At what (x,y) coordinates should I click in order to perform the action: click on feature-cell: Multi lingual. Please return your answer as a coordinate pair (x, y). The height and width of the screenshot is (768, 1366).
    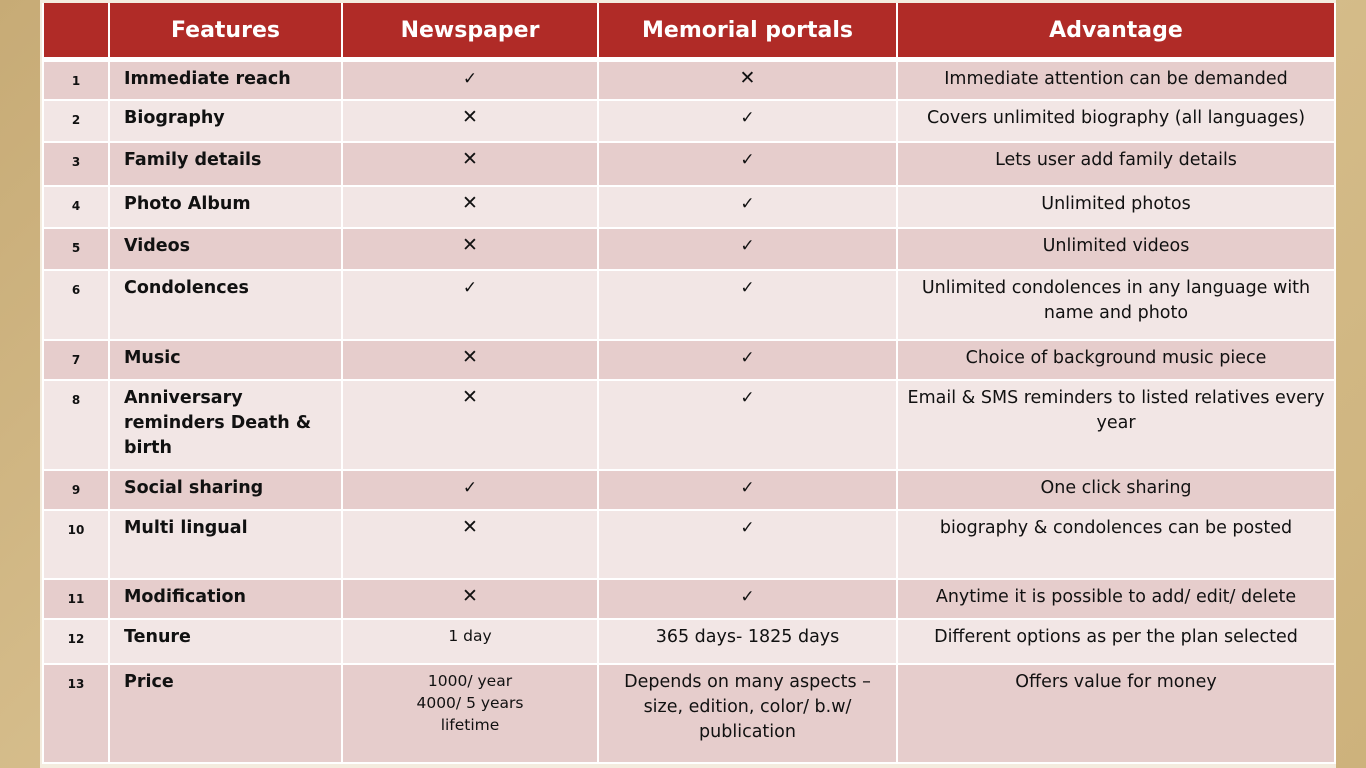
    Looking at the image, I should click on (225, 544).